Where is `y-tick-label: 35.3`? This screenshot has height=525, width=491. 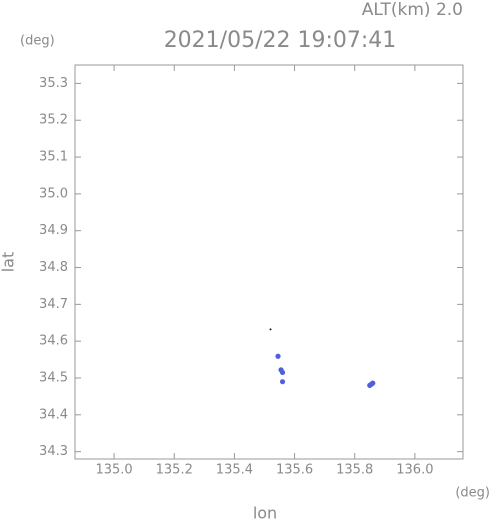
y-tick-label: 35.3 is located at coordinates (53, 83).